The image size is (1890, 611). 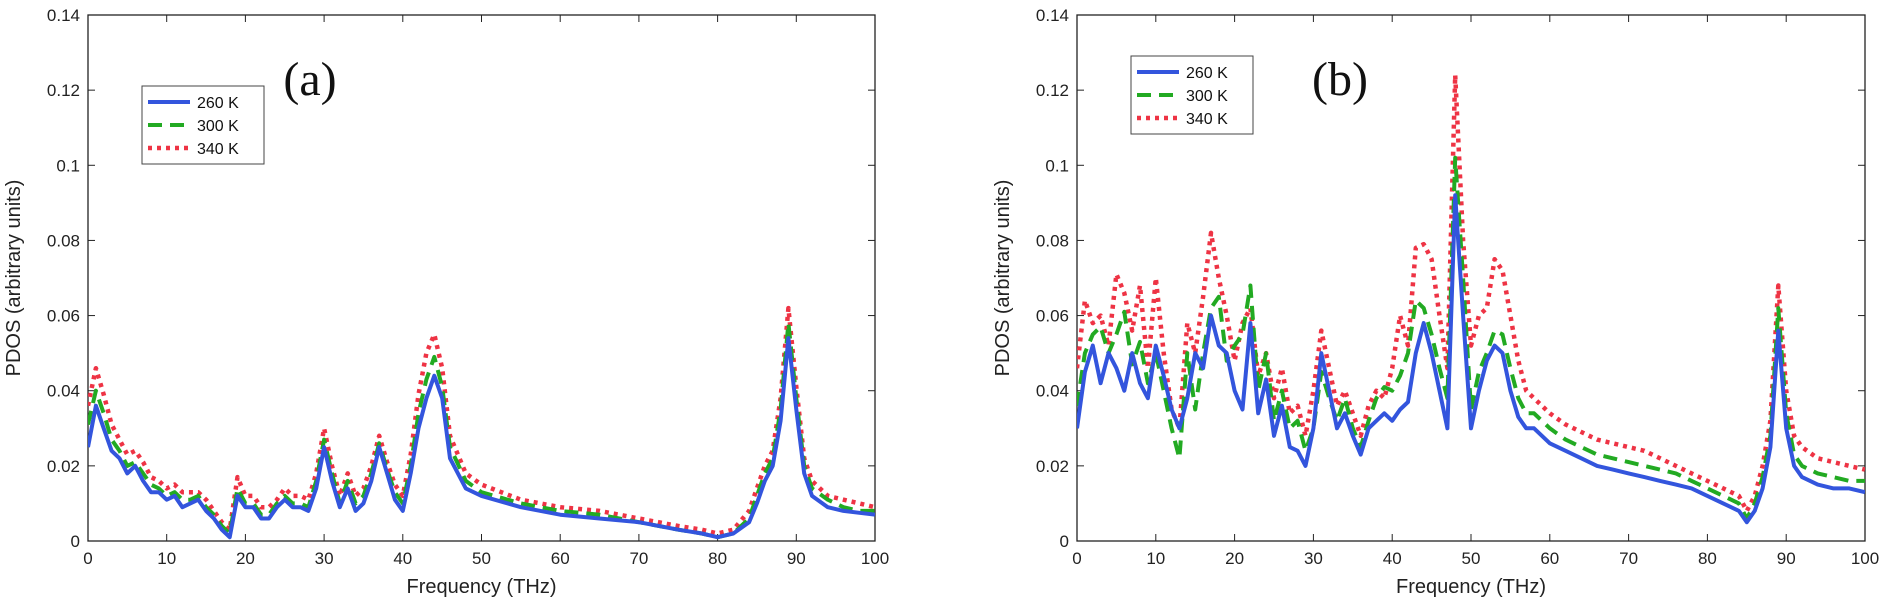 What do you see at coordinates (309, 79) in the screenshot?
I see `panel-label: (a)` at bounding box center [309, 79].